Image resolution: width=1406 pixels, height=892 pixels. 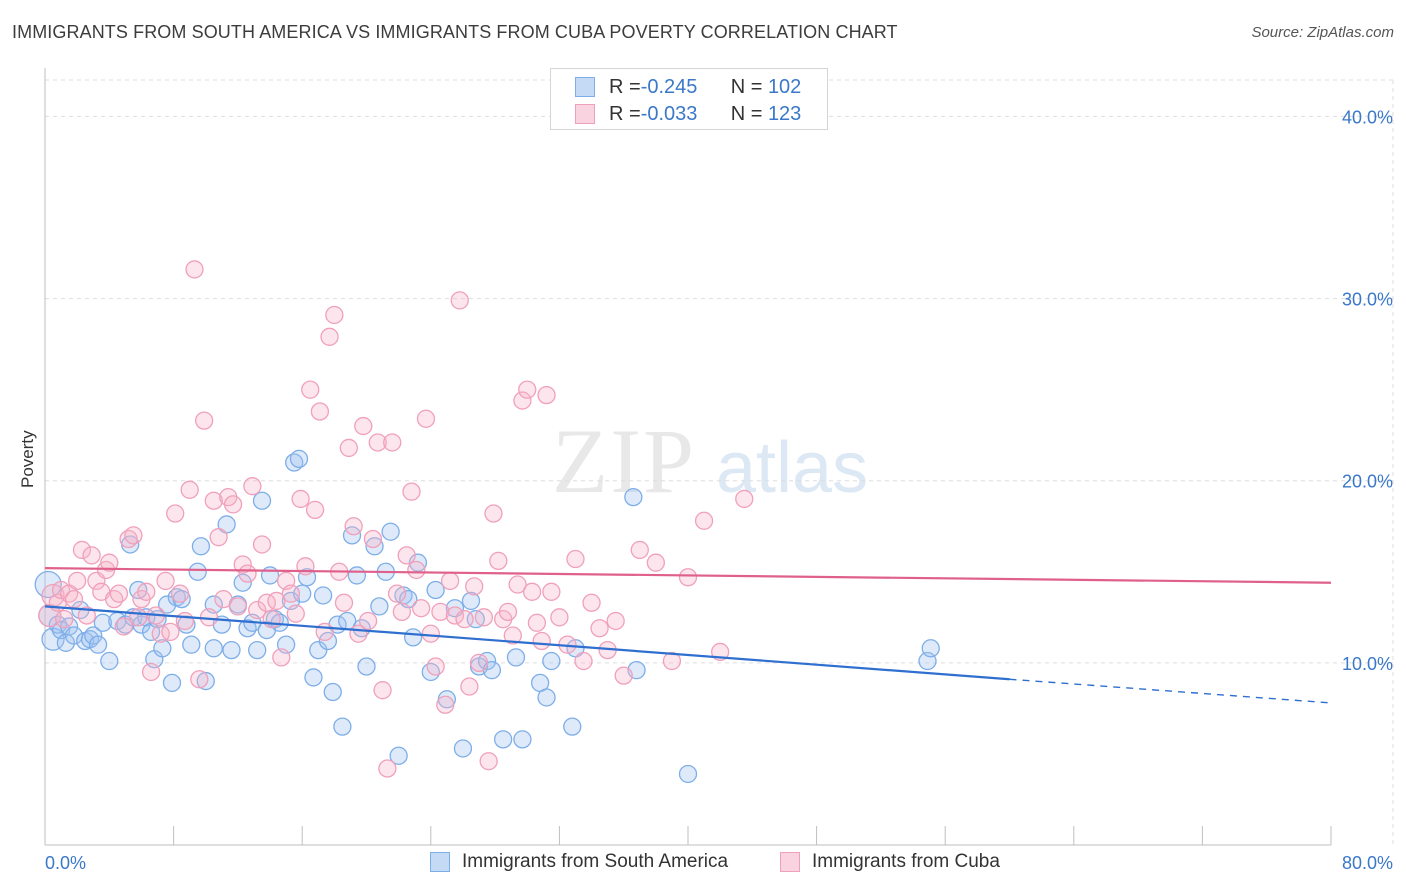 What do you see at coordinates (790, 862) in the screenshot?
I see `legend-swatch-pink` at bounding box center [790, 862].